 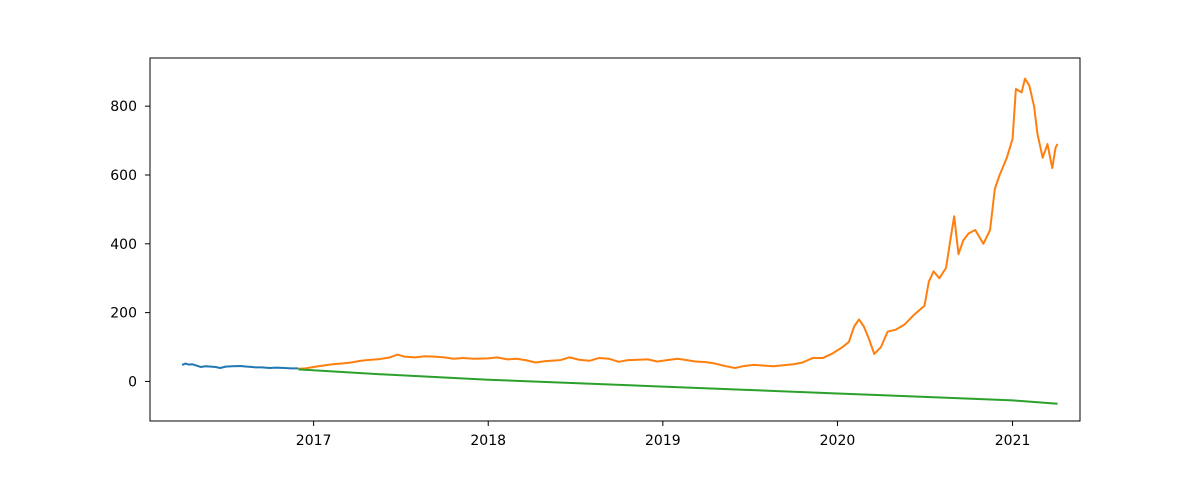 What do you see at coordinates (123, 245) in the screenshot?
I see `y-tick-label: 400` at bounding box center [123, 245].